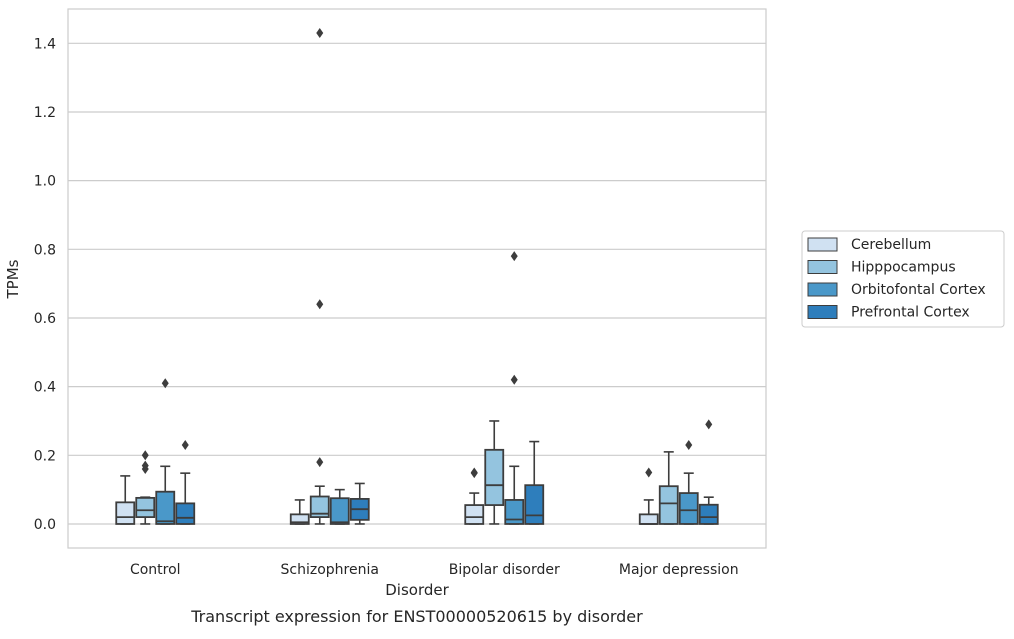  I want to click on y-tick-label: 1.0, so click(45, 182).